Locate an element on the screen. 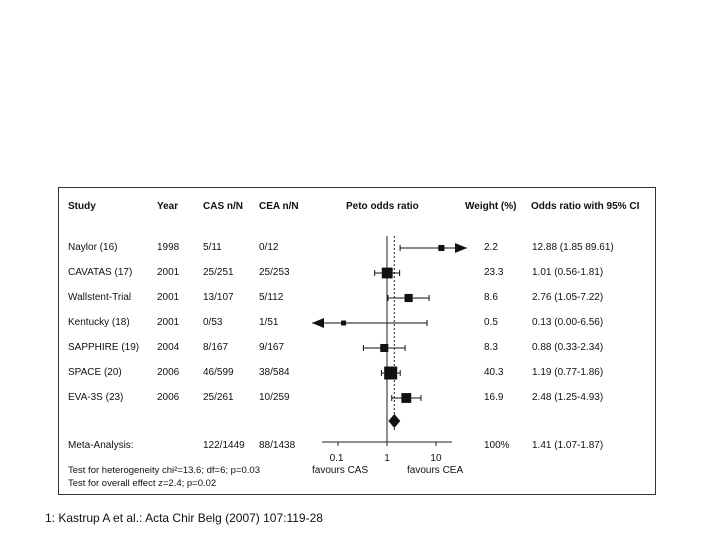  ci-arrow-left is located at coordinates (318, 323).